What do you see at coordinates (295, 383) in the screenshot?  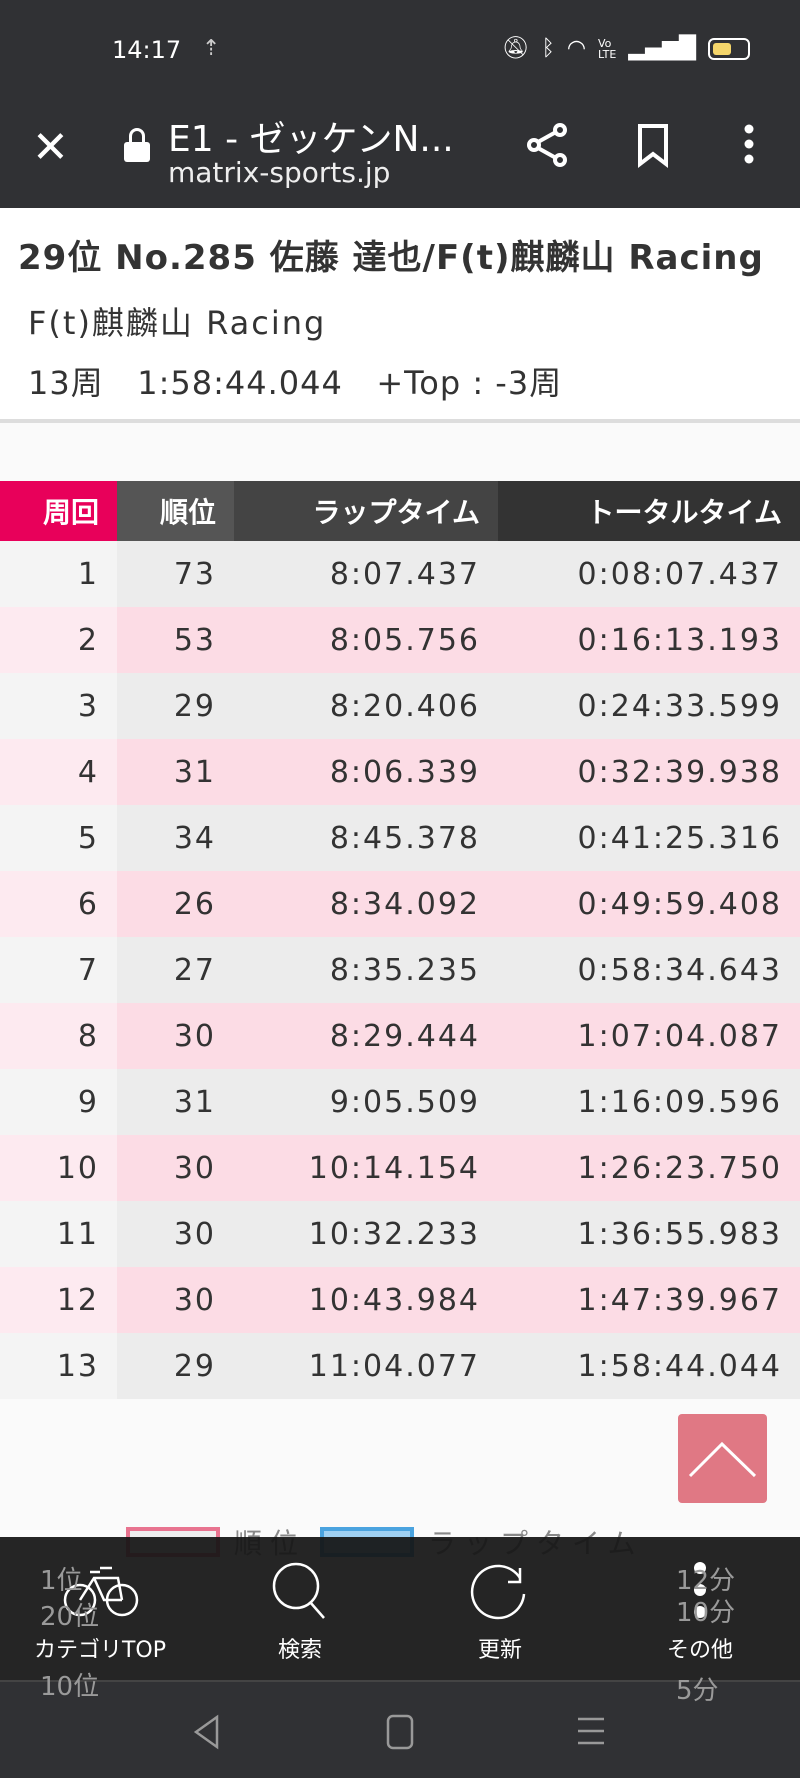 I see `race-summary: 13周 1:58:44.044 +Top : -3周` at bounding box center [295, 383].